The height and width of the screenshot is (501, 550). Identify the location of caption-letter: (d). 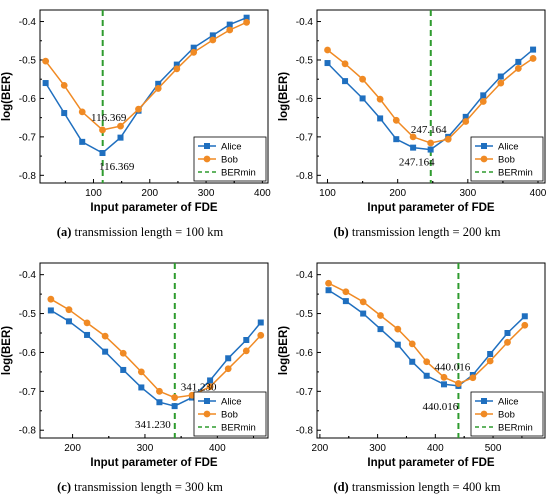
(340, 487).